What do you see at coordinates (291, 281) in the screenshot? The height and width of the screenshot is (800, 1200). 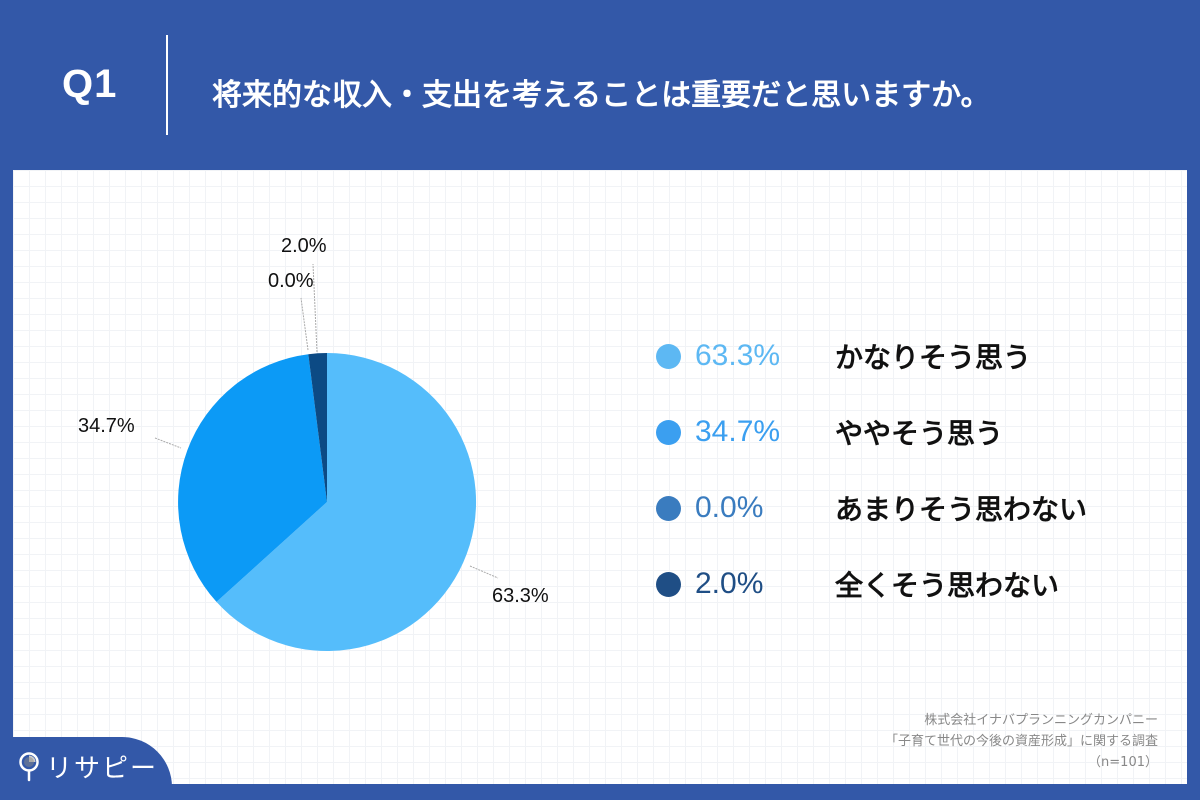 I see `pie-label-0pct: 0.0%` at bounding box center [291, 281].